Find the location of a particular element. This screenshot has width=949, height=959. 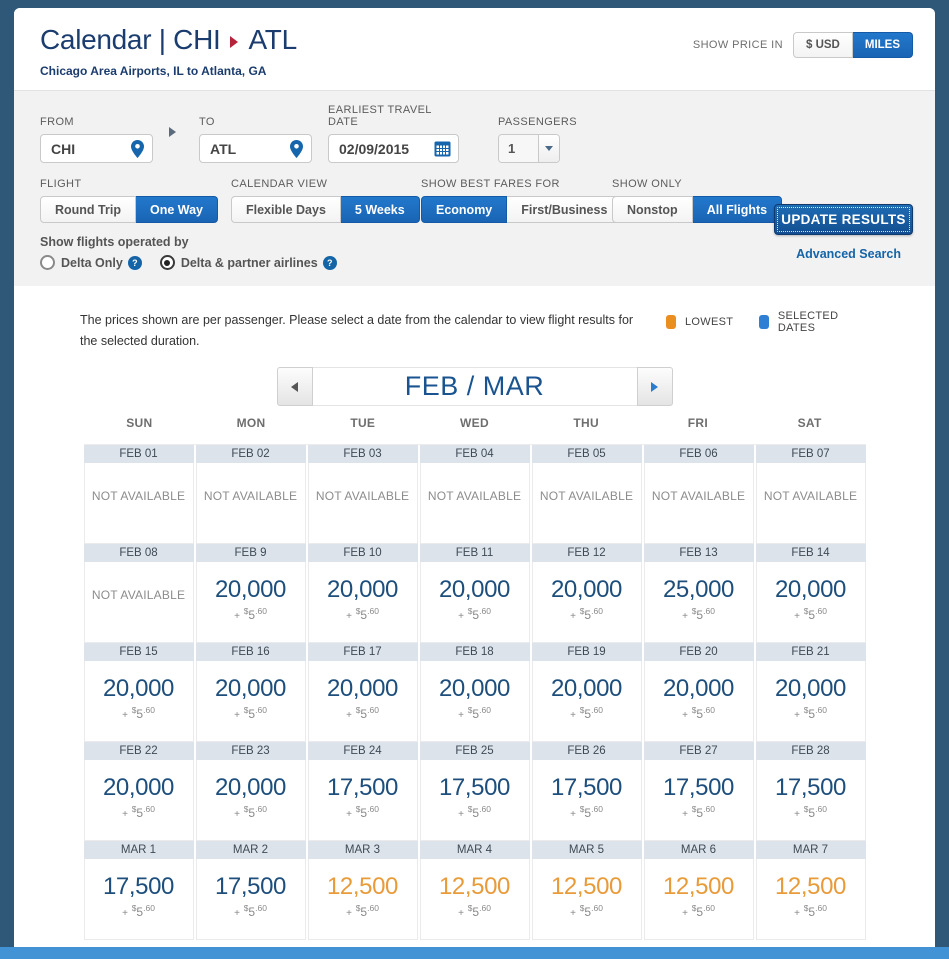

passengers-dropdown-button is located at coordinates (548, 148).